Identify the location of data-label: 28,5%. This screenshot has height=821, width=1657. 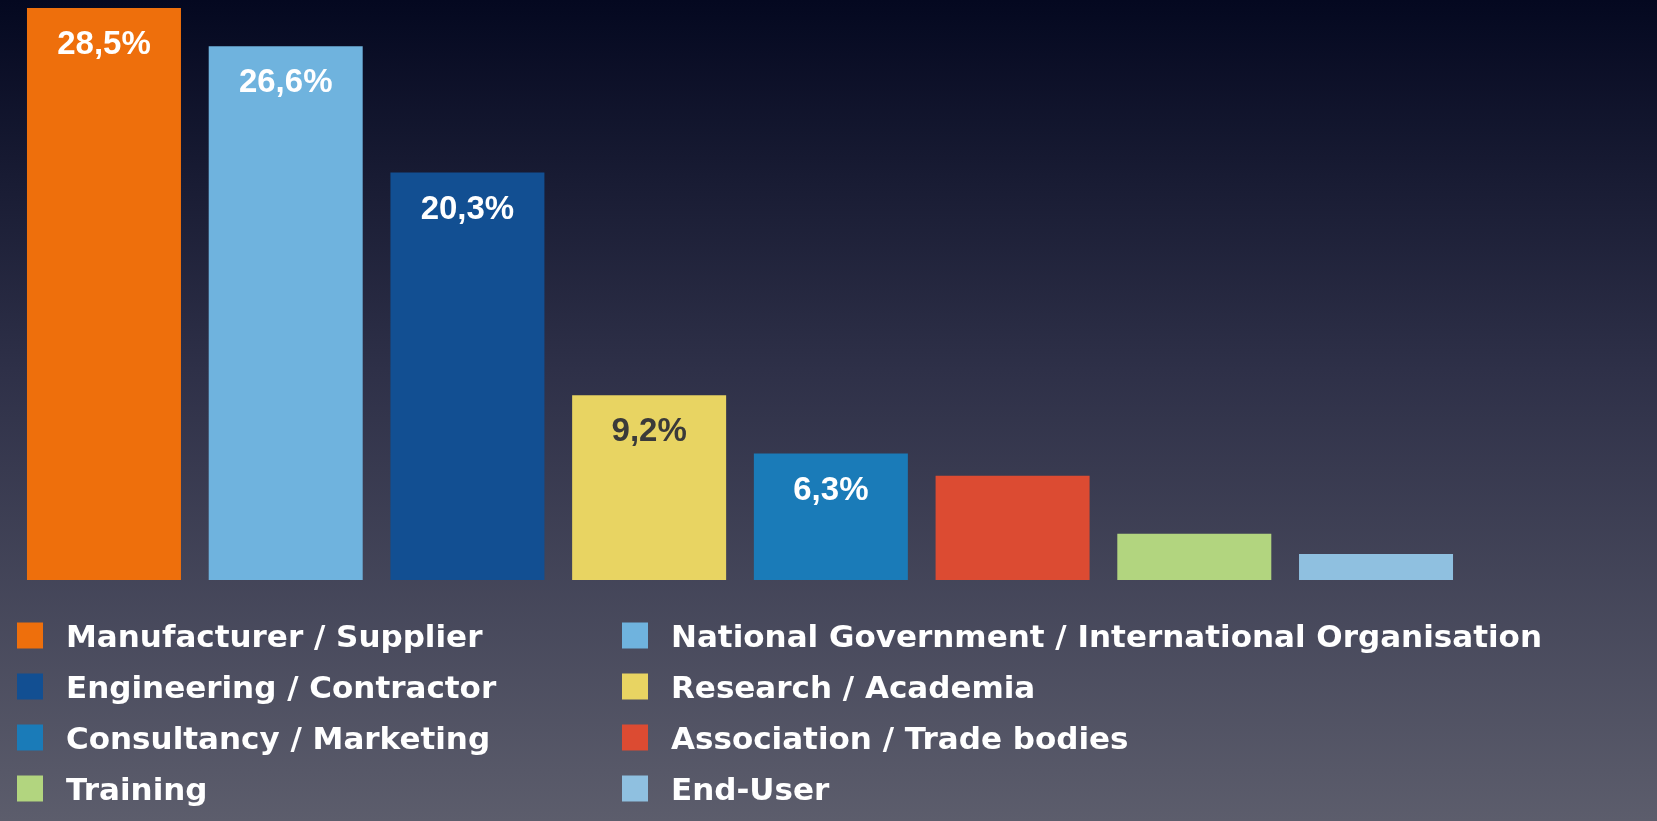
(104, 42).